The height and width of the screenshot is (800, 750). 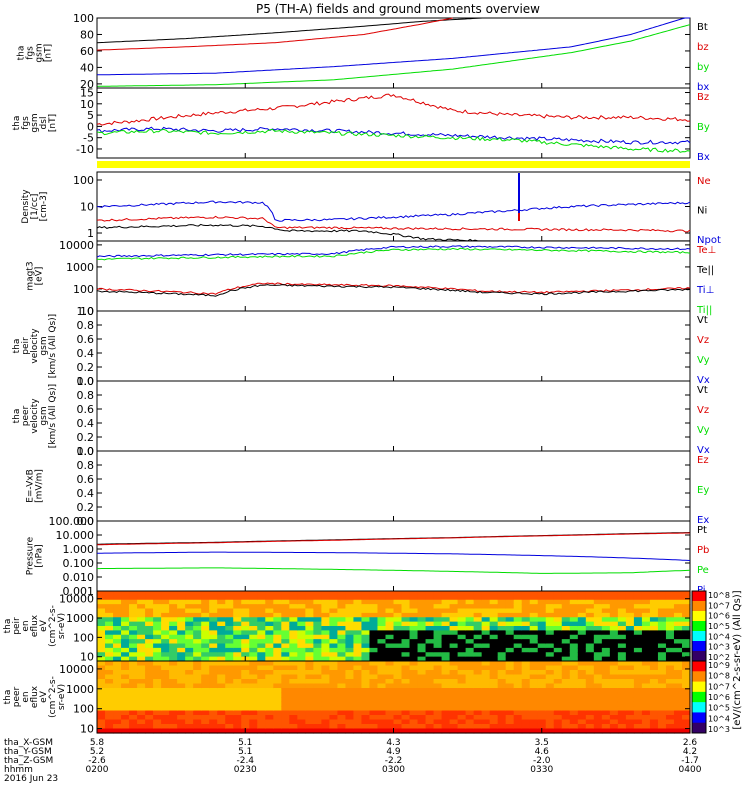 I want to click on series-line-red, so click(x=393, y=224).